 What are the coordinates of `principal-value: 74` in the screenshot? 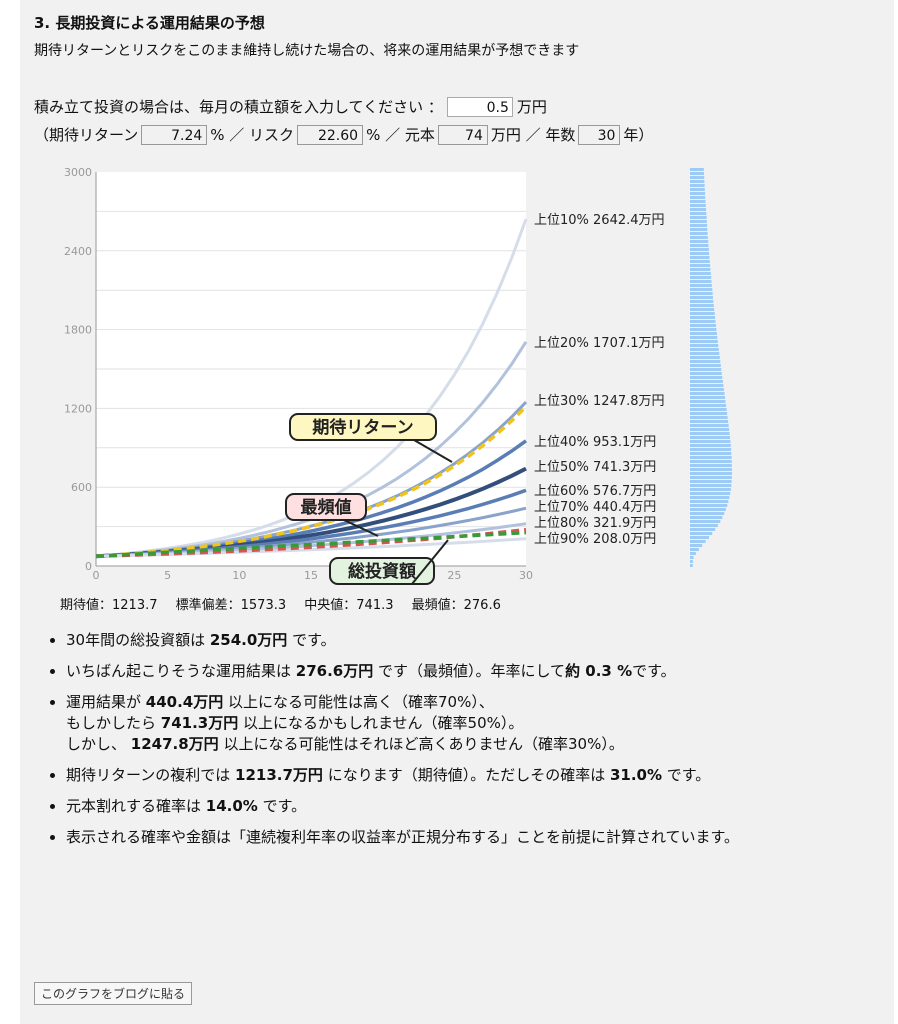 It's located at (462, 134).